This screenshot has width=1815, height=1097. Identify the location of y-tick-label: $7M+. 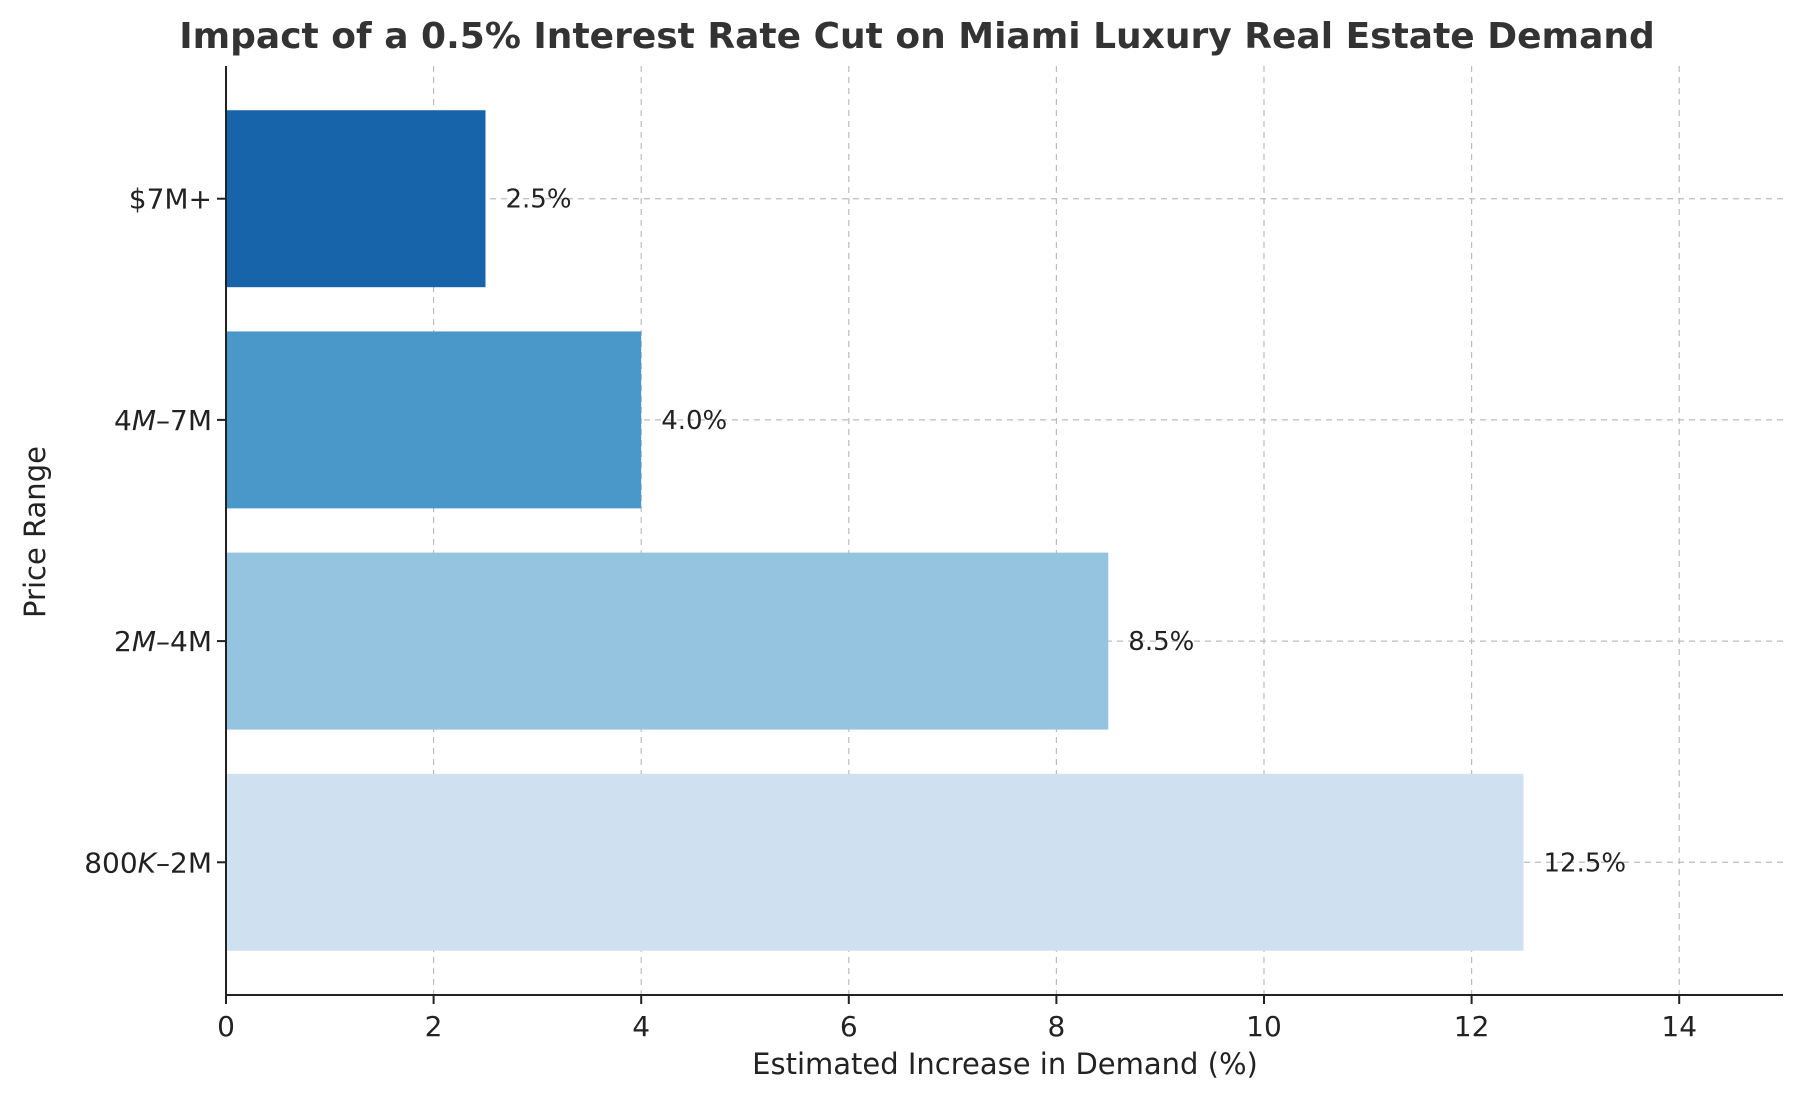
(170, 199).